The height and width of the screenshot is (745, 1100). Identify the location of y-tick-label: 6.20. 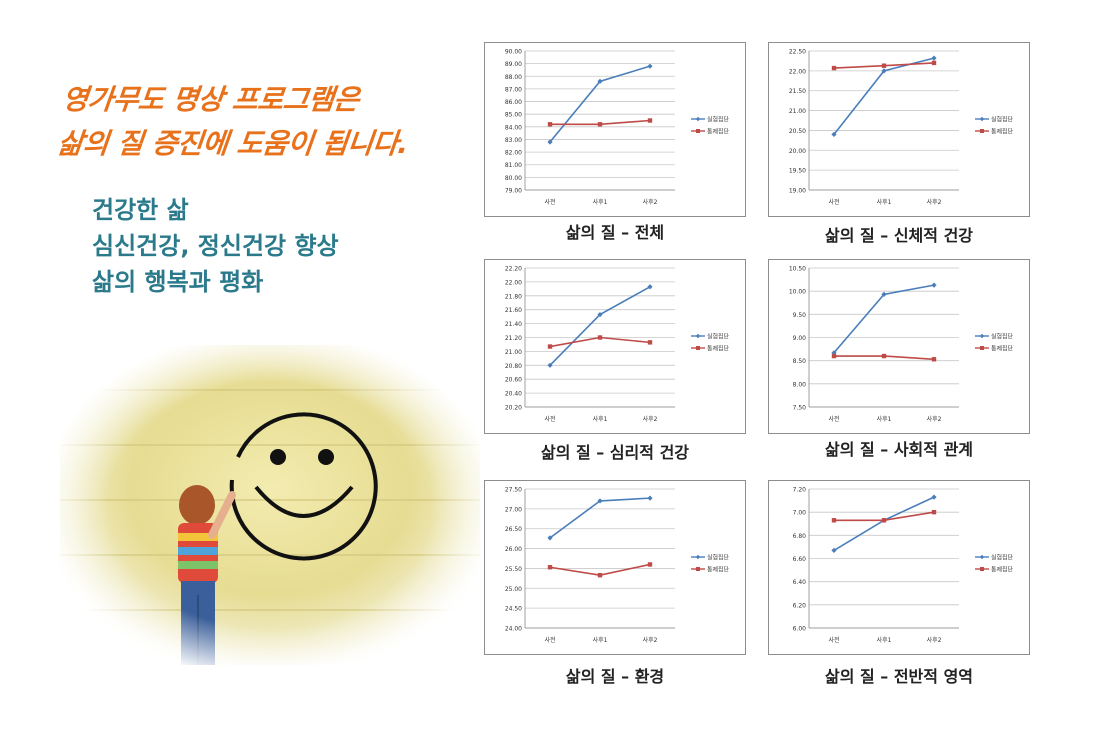
(800, 605).